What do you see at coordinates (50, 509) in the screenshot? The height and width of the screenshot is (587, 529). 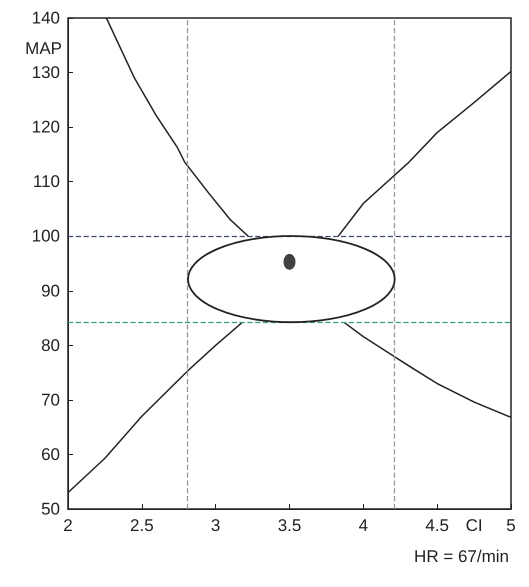 I see `y-tick-label: 50` at bounding box center [50, 509].